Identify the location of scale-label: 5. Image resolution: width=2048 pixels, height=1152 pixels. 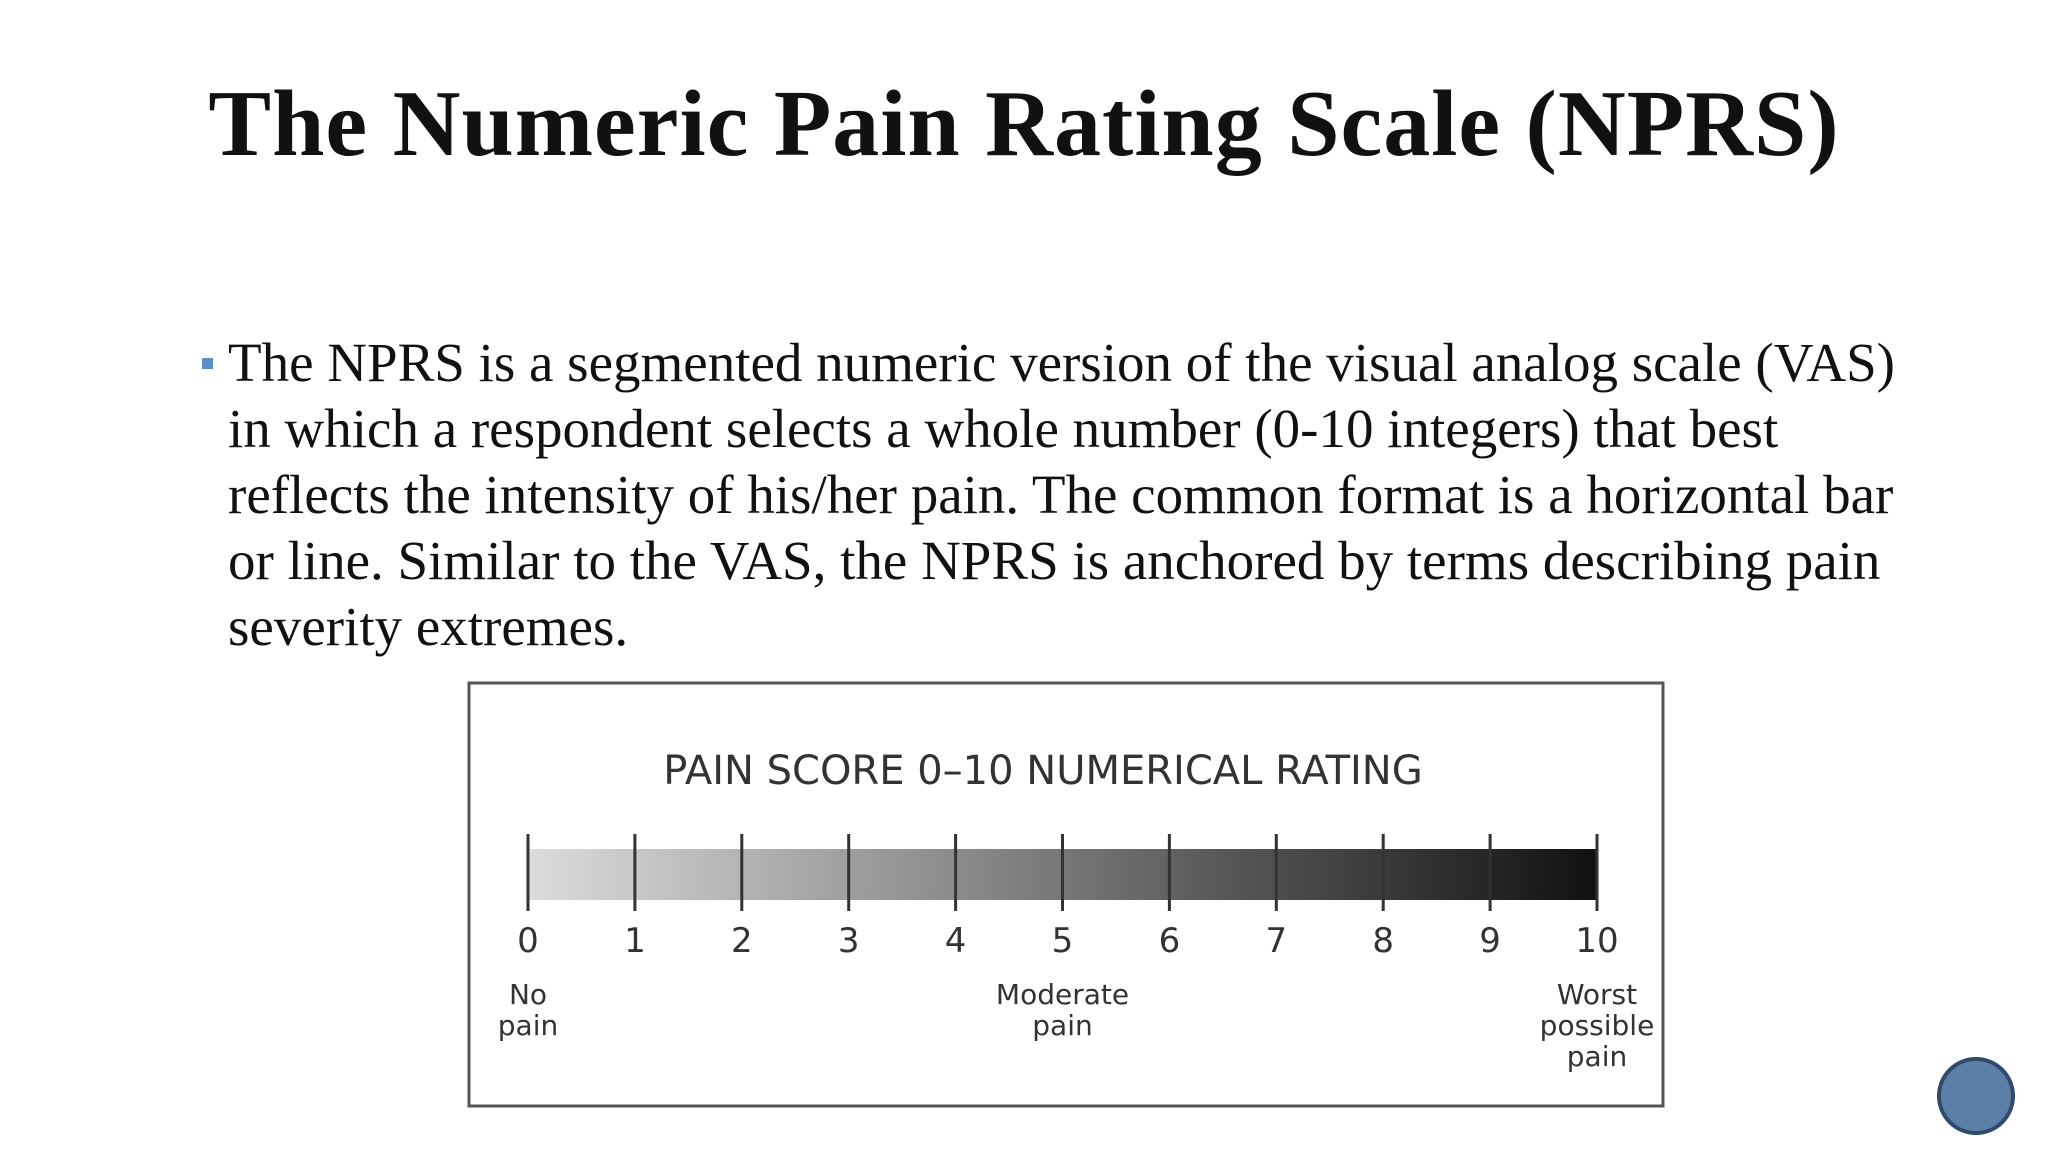
(1063, 941).